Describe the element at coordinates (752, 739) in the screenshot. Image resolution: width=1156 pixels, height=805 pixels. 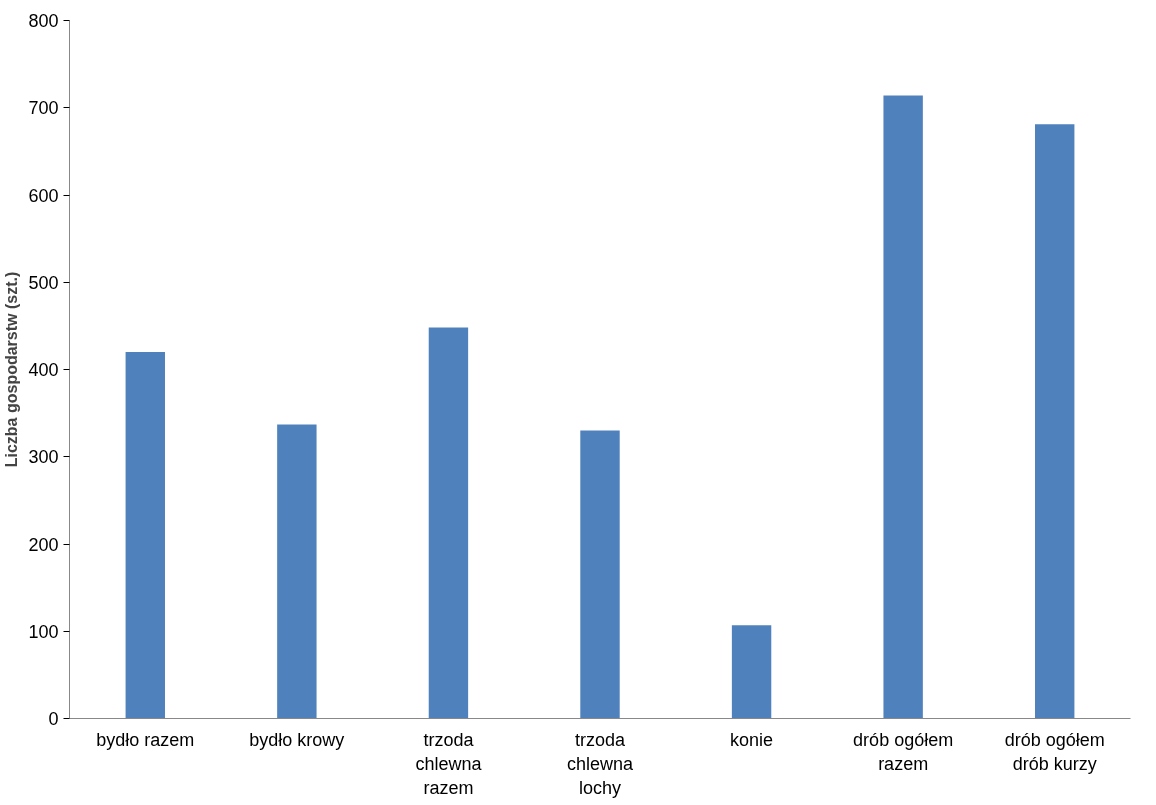
I see `x-tick-label: konie` at that location.